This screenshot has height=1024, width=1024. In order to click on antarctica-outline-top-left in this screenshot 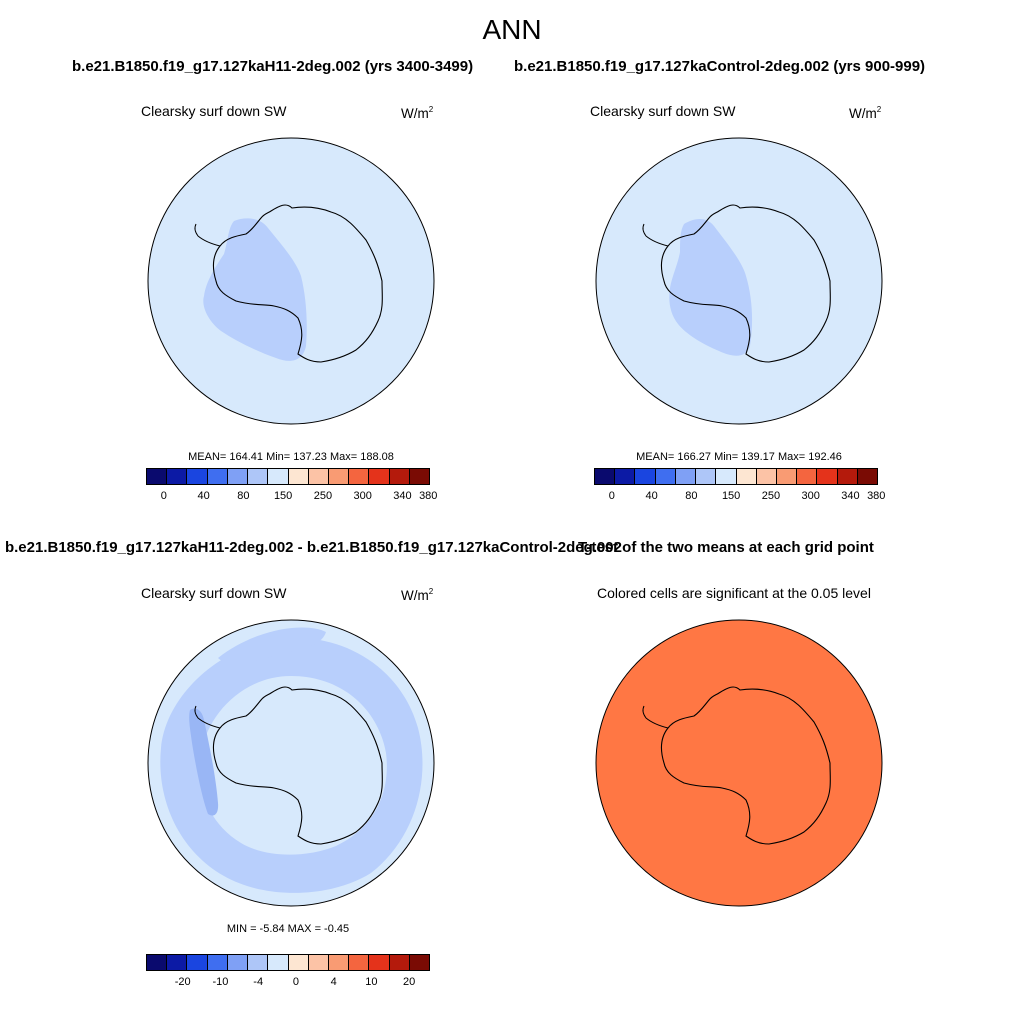, I will do `click(297, 283)`.